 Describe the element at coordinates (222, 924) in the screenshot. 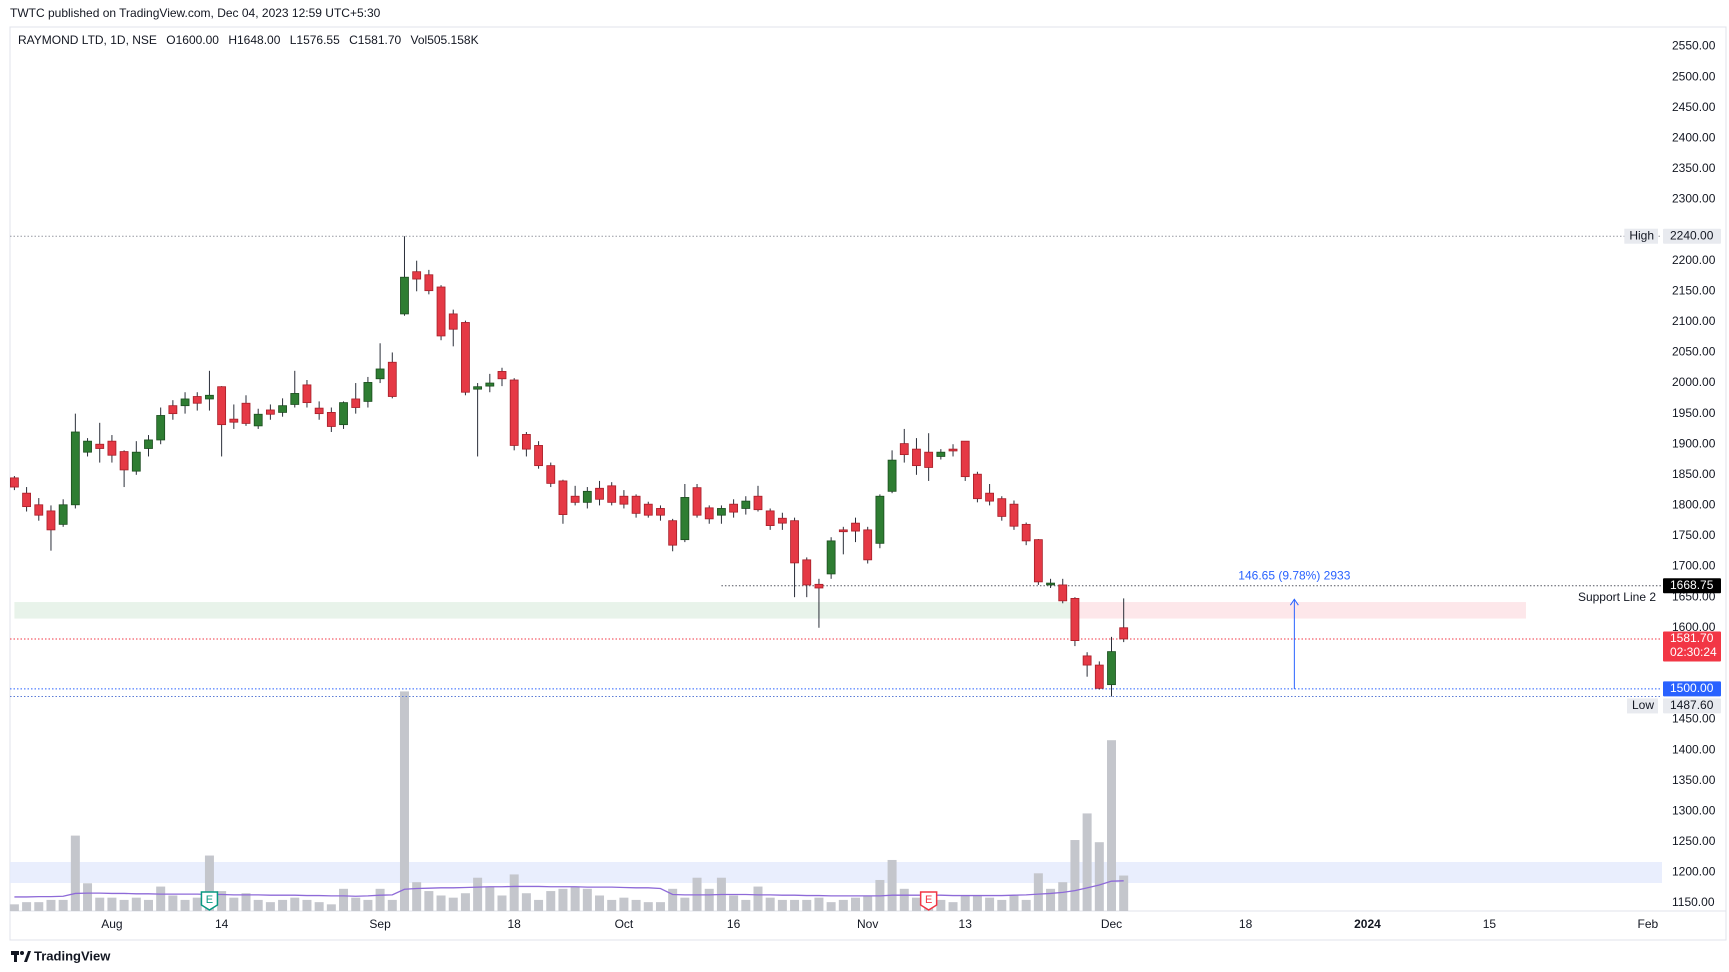

I see `x-tick-label: 14` at that location.